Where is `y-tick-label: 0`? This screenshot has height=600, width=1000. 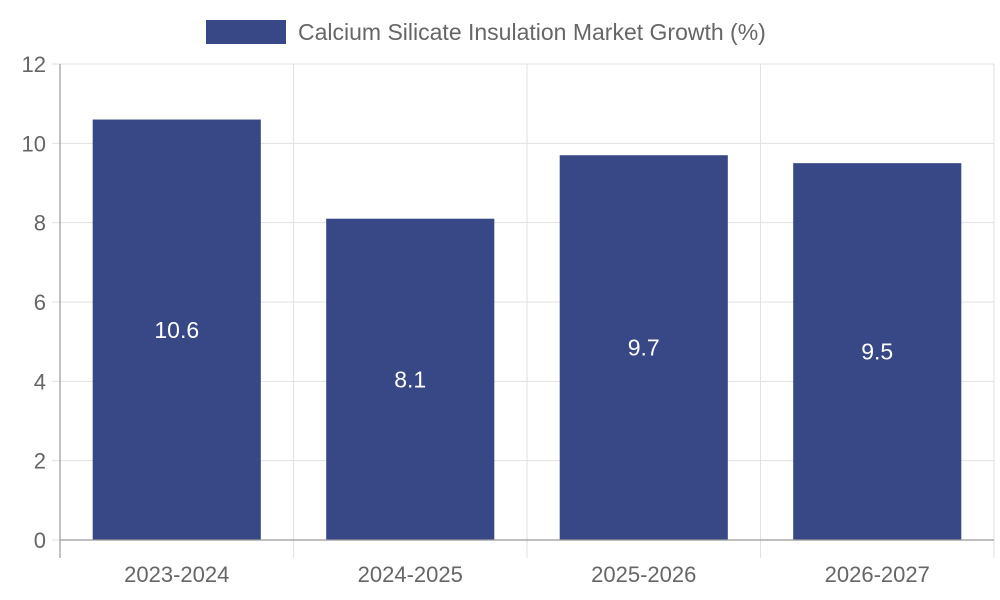
y-tick-label: 0 is located at coordinates (40, 540).